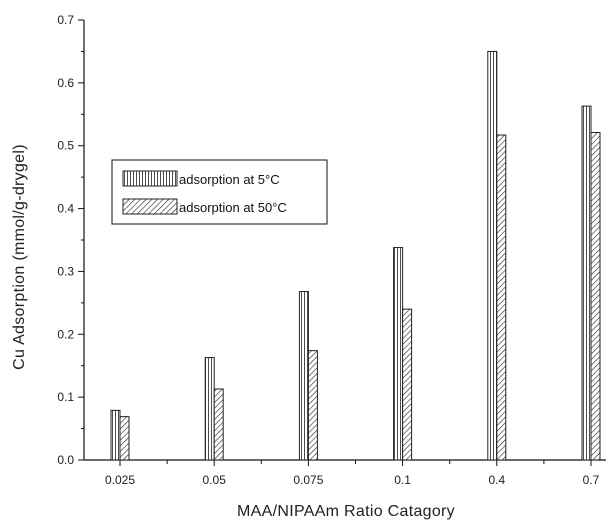 The width and height of the screenshot is (612, 521). I want to click on y-tick-label: 0.3, so click(65, 271).